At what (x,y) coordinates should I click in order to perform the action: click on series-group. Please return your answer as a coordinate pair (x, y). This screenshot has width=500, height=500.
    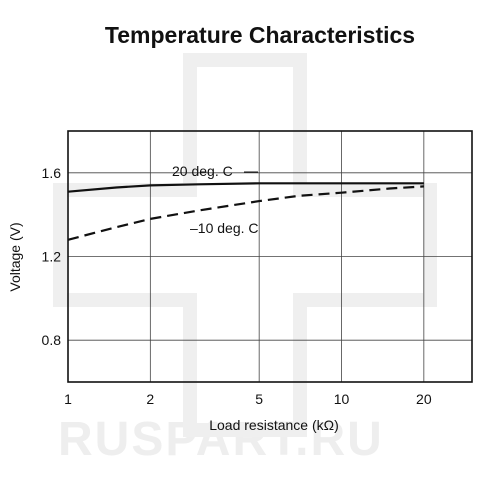
    Looking at the image, I should click on (245, 206).